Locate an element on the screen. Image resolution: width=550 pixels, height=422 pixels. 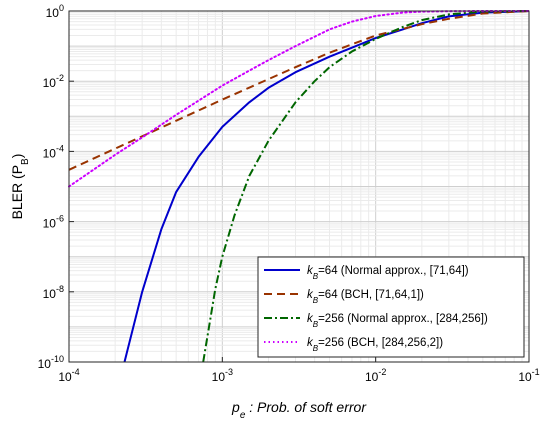
legend-box is located at coordinates (391, 307).